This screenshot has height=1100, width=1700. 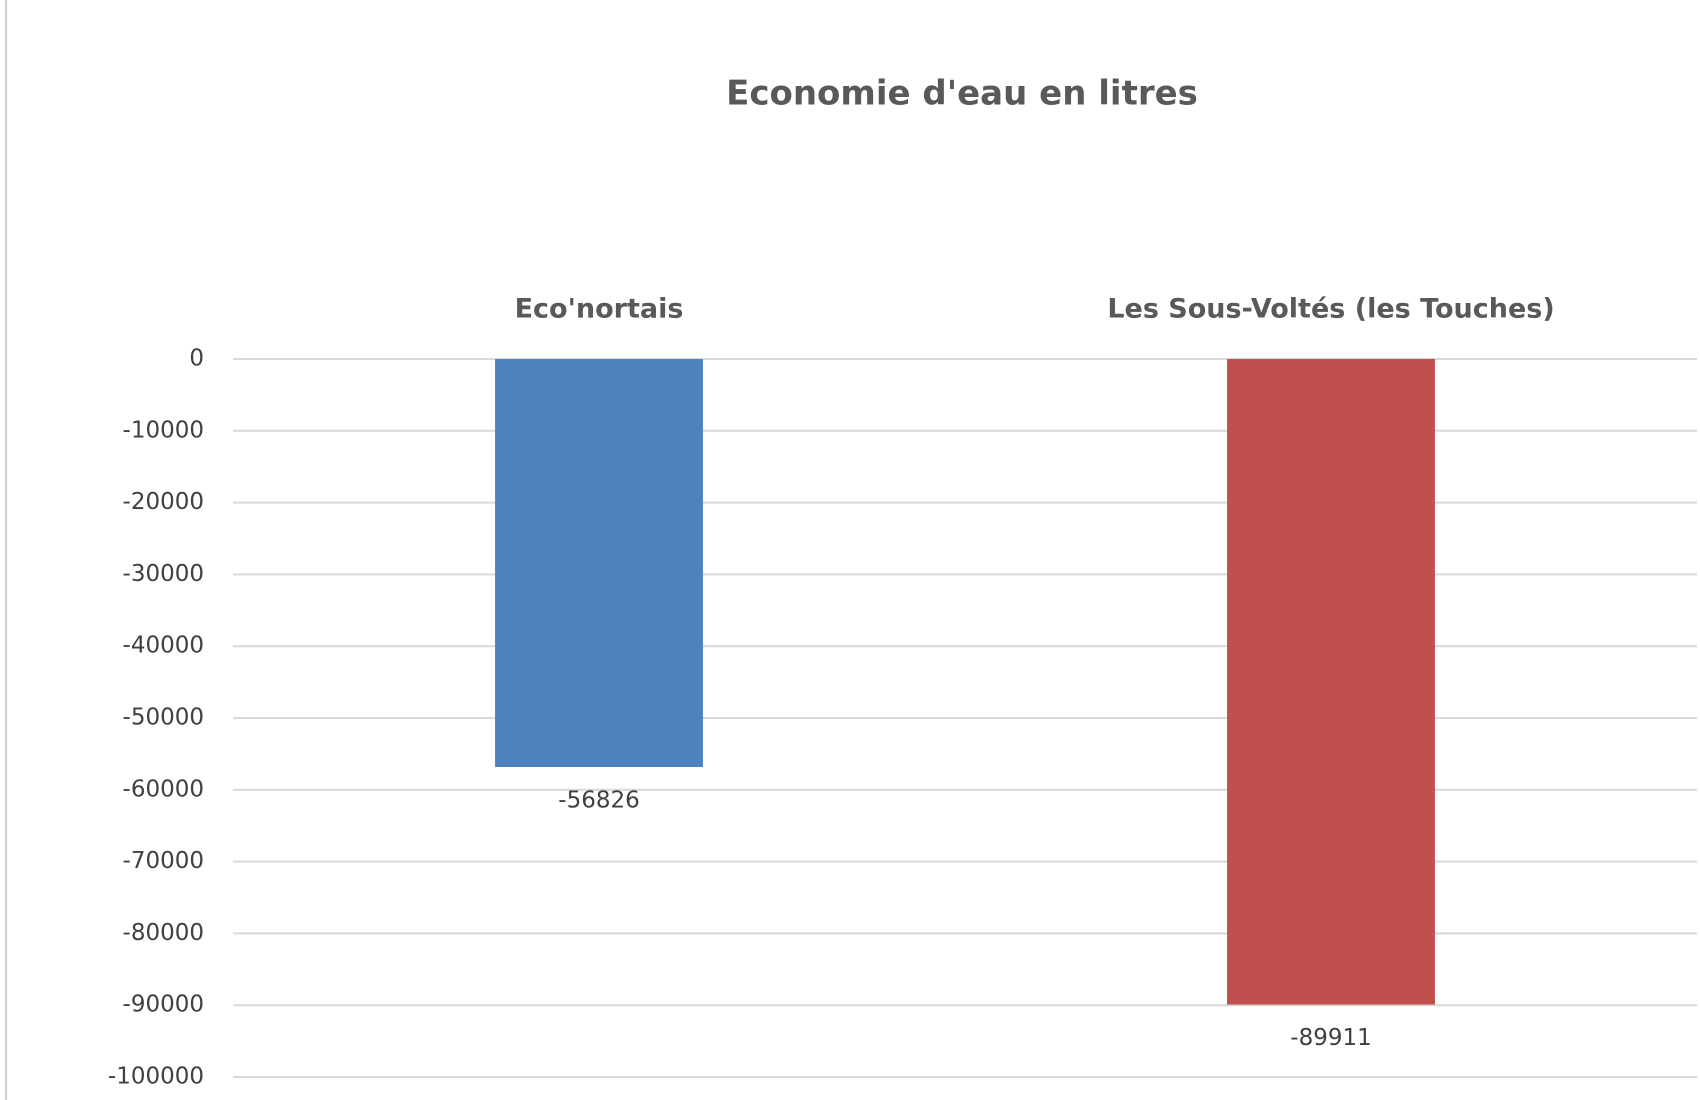 What do you see at coordinates (163, 861) in the screenshot?
I see `y-tick-label: -70000` at bounding box center [163, 861].